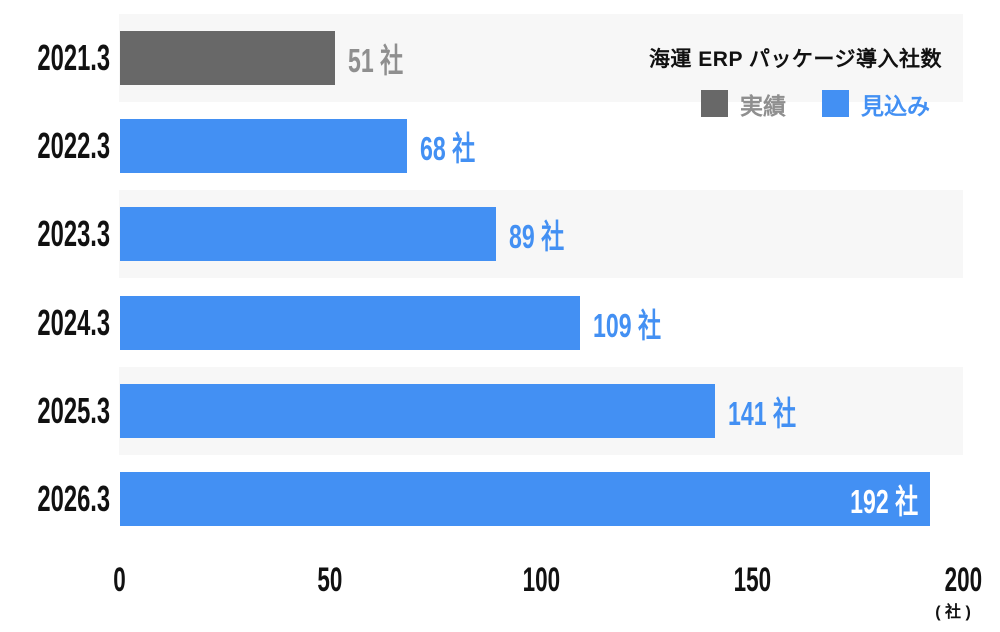  What do you see at coordinates (119, 580) in the screenshot?
I see `x-axis-tick-0: 0` at bounding box center [119, 580].